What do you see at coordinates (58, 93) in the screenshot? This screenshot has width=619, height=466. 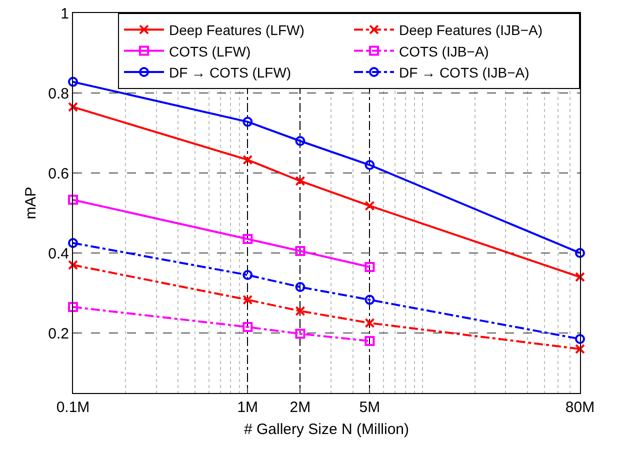 I see `y-tick-label: 0.8` at bounding box center [58, 93].